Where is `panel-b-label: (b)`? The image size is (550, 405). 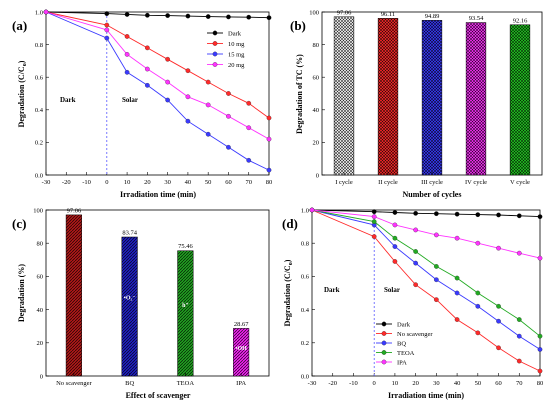 panel-b-label: (b) is located at coordinates (298, 25).